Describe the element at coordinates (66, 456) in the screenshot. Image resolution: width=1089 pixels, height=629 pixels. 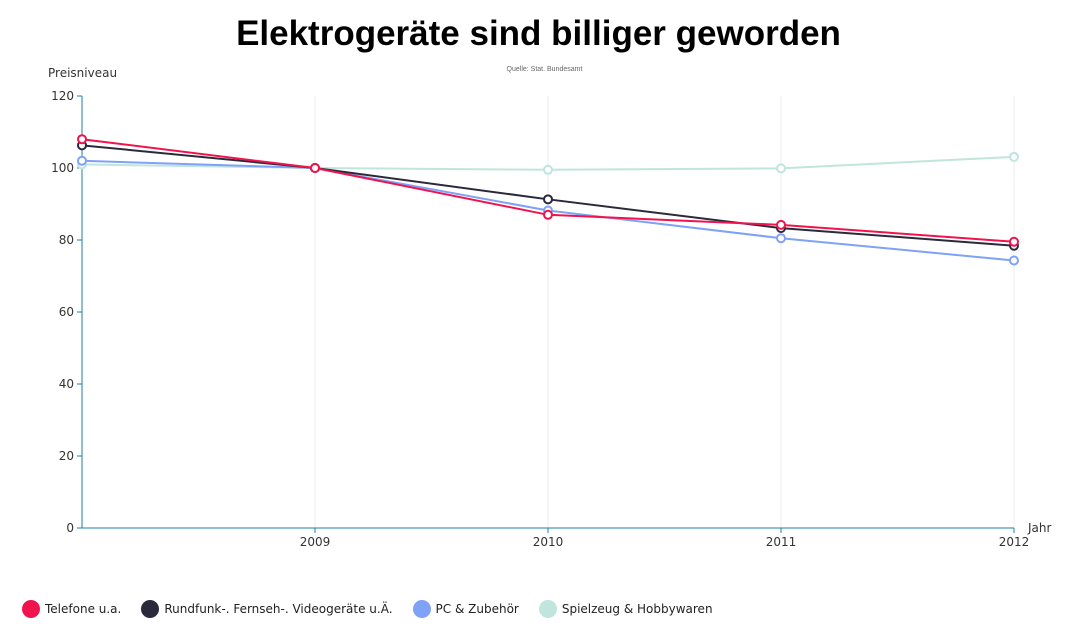
I see `y-tick-label: 20` at that location.